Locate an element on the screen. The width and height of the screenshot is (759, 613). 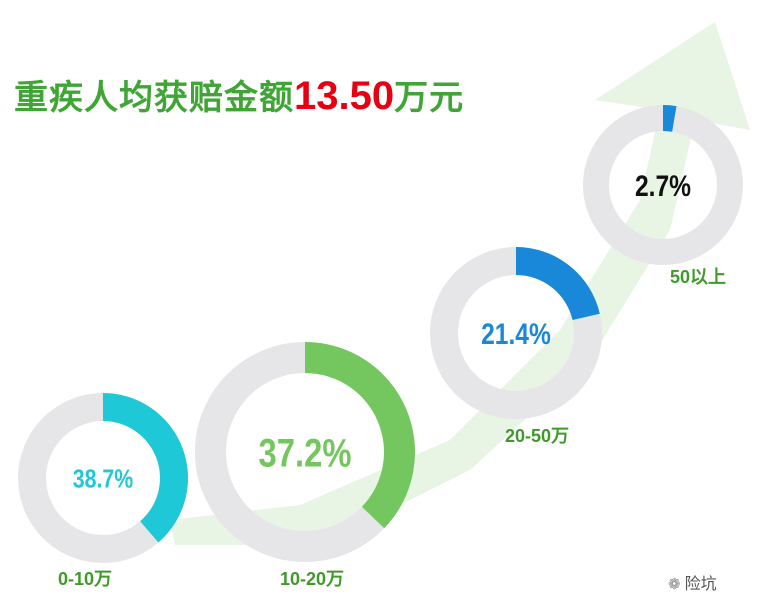
page-title: 重疾人均获赔金额13.50万元 is located at coordinates (239, 94).